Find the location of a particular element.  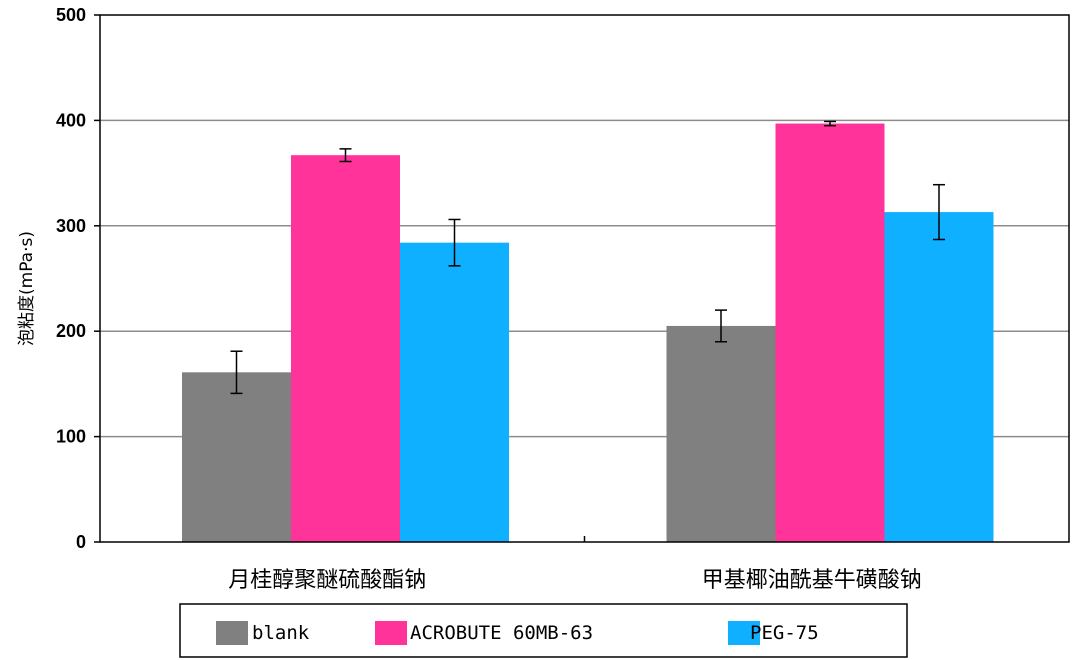

y-axis-ticks: 0 100 200 300 400 500 is located at coordinates (78, 278).